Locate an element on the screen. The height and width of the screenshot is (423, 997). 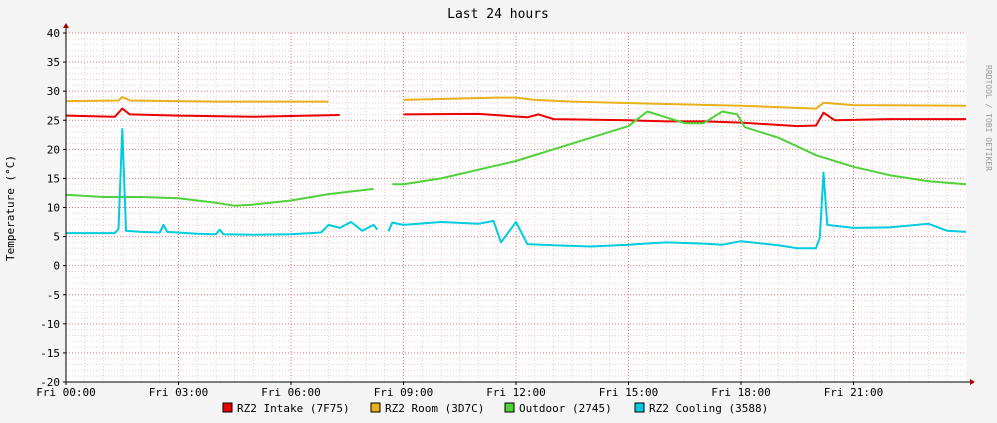
y-tick-label: 0 is located at coordinates (56, 266).